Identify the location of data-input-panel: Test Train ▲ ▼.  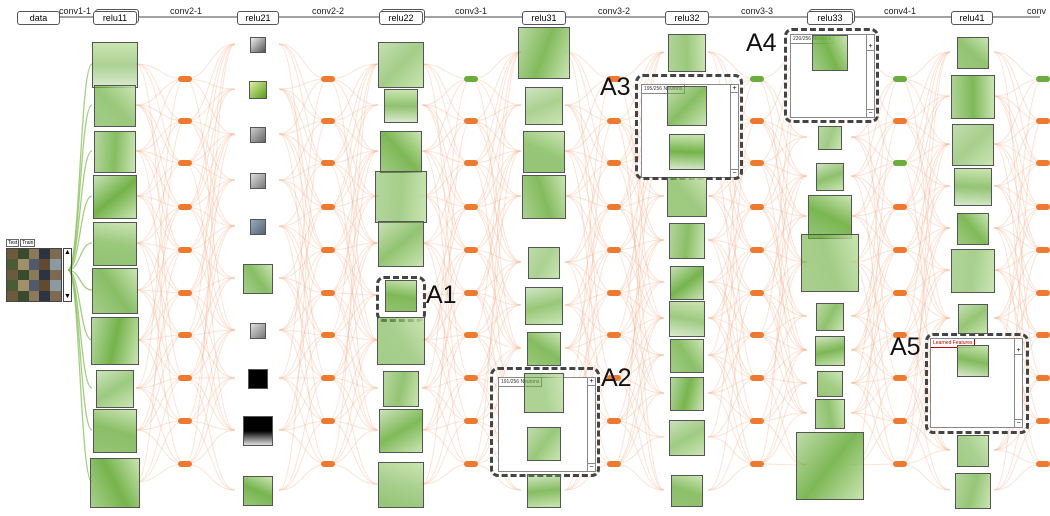
(39, 270).